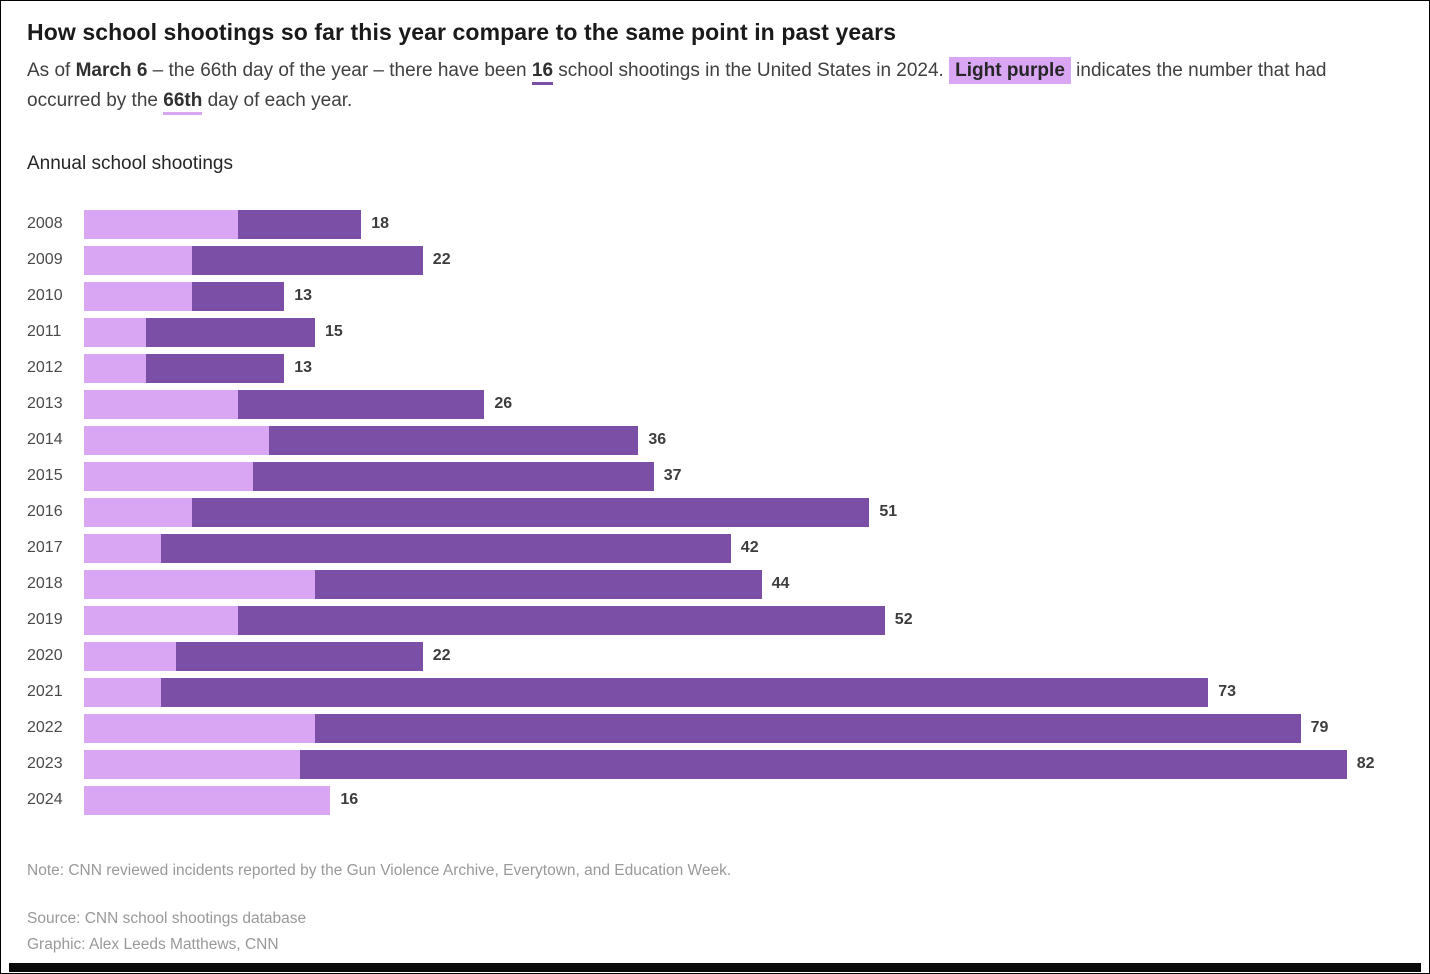 Image resolution: width=1430 pixels, height=974 pixels. Describe the element at coordinates (715, 476) in the screenshot. I see `bar-row: 2015 37` at that location.